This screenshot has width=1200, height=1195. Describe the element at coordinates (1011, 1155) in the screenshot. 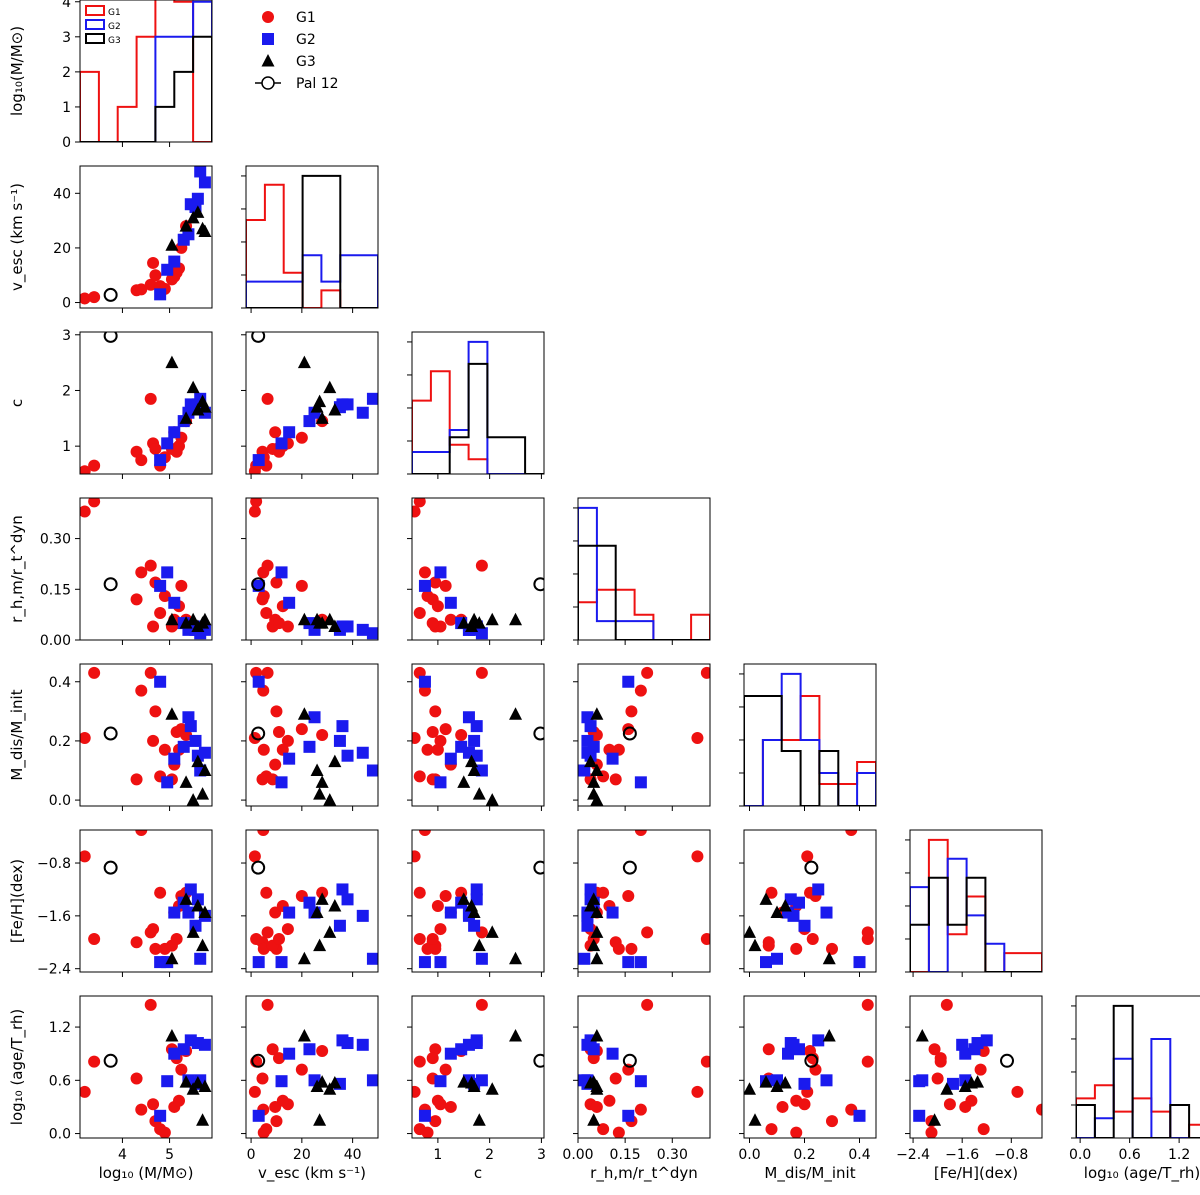

I see `x-tick-label: −0.8` at that location.